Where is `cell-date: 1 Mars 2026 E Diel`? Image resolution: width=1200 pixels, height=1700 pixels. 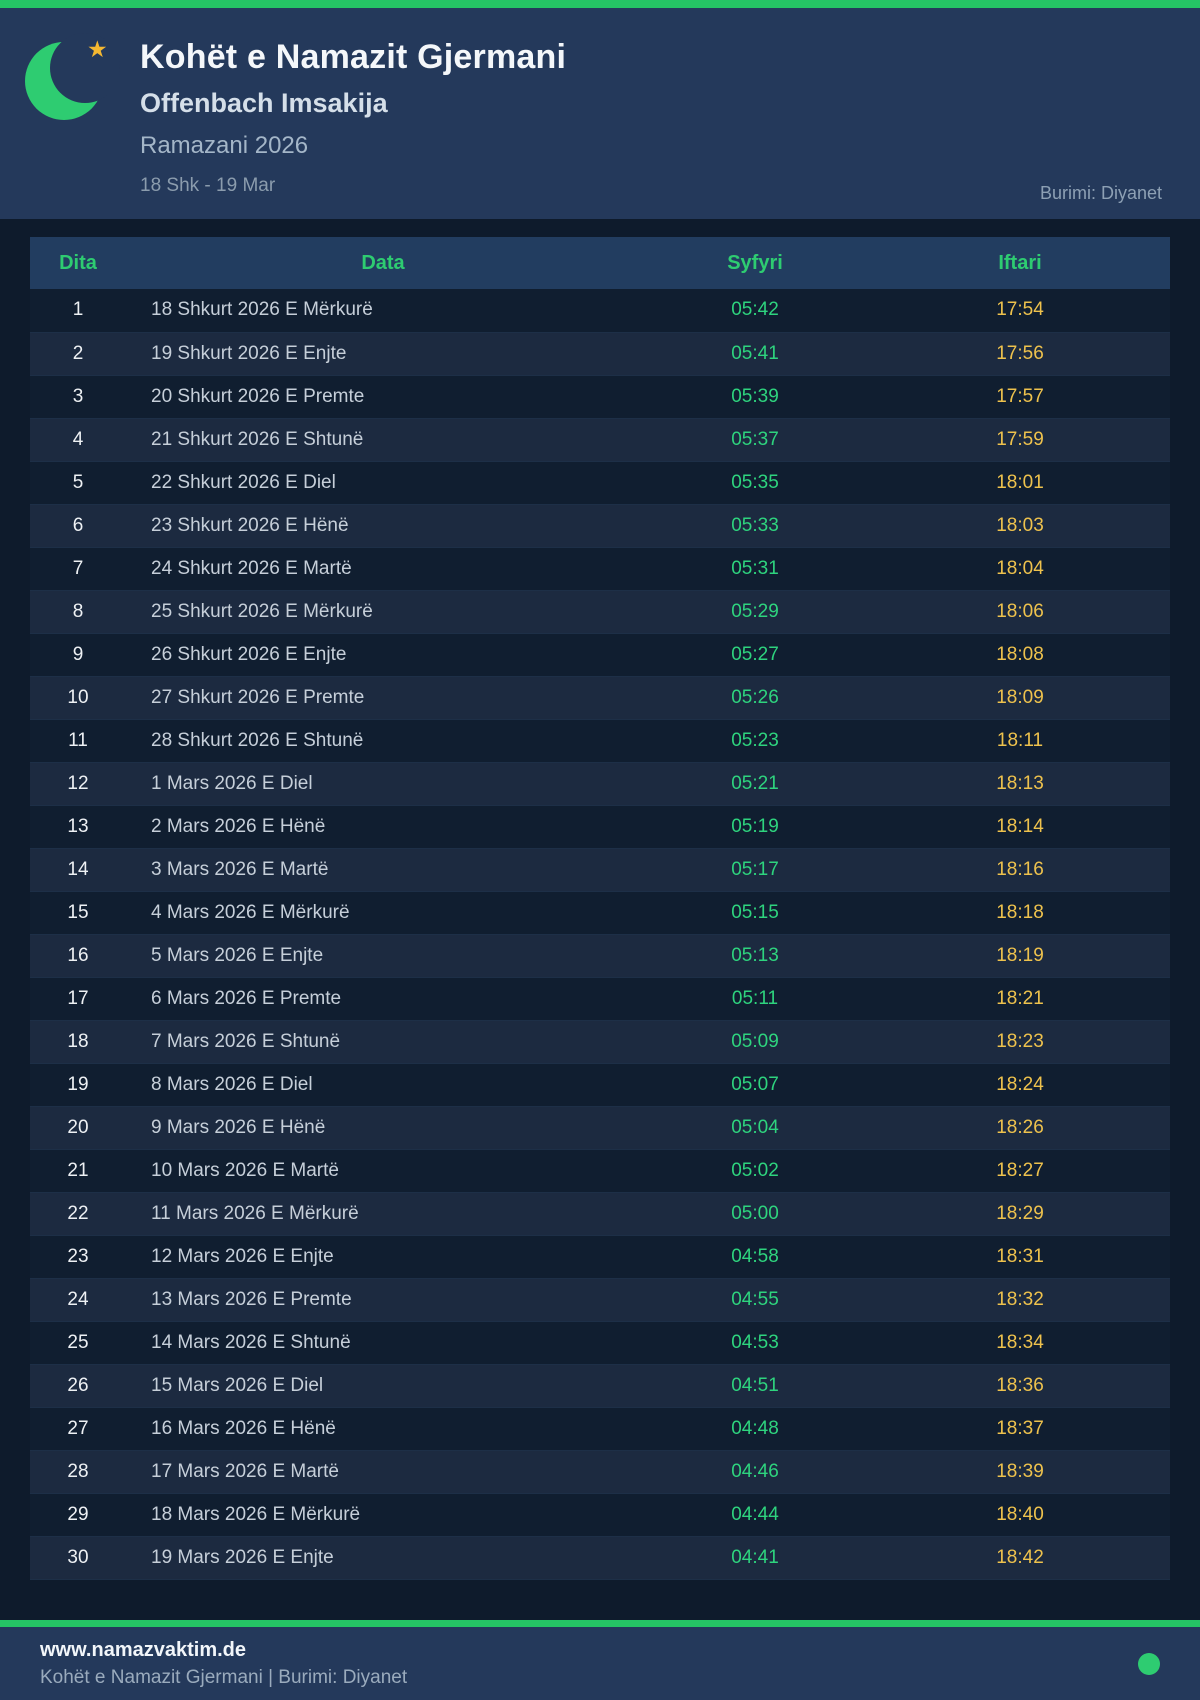 cell-date: 1 Mars 2026 E Diel is located at coordinates (383, 784).